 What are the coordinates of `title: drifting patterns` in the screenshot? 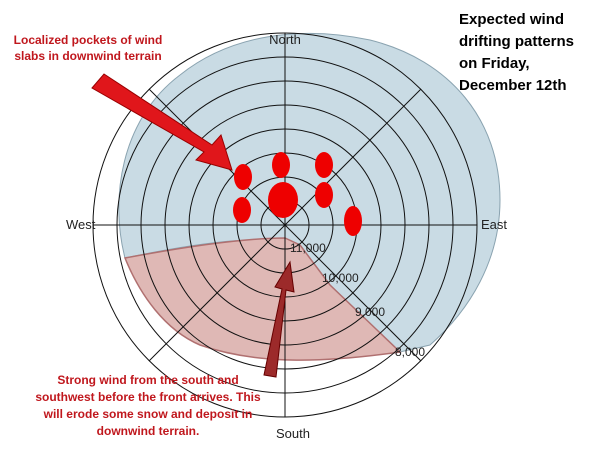 It's located at (516, 41).